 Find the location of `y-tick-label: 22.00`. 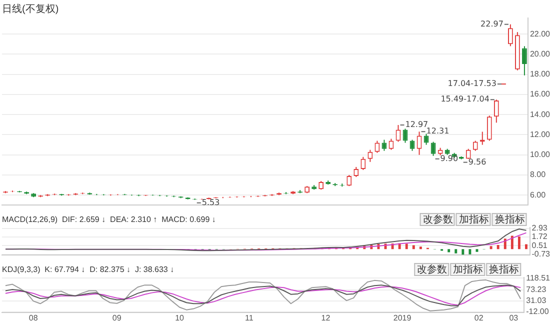

y-tick-label: 22.00 is located at coordinates (540, 33).